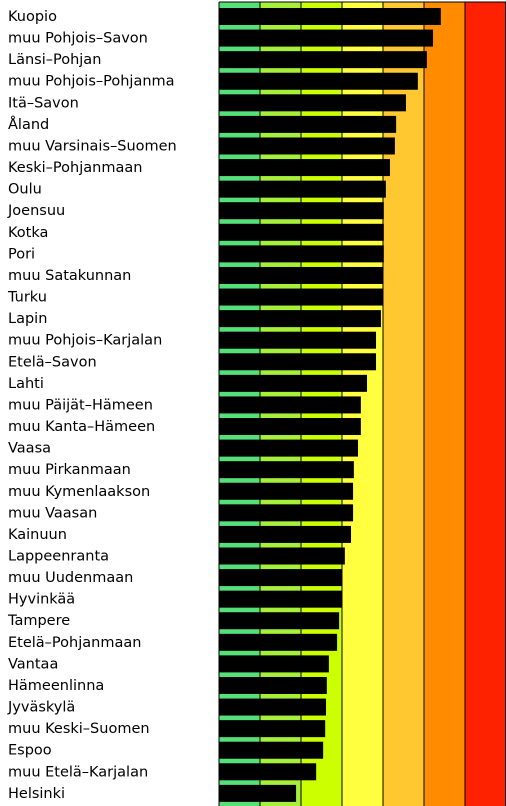 Image resolution: width=506 pixels, height=806 pixels. I want to click on category-label: muu Pohjois–Savon, so click(78, 39).